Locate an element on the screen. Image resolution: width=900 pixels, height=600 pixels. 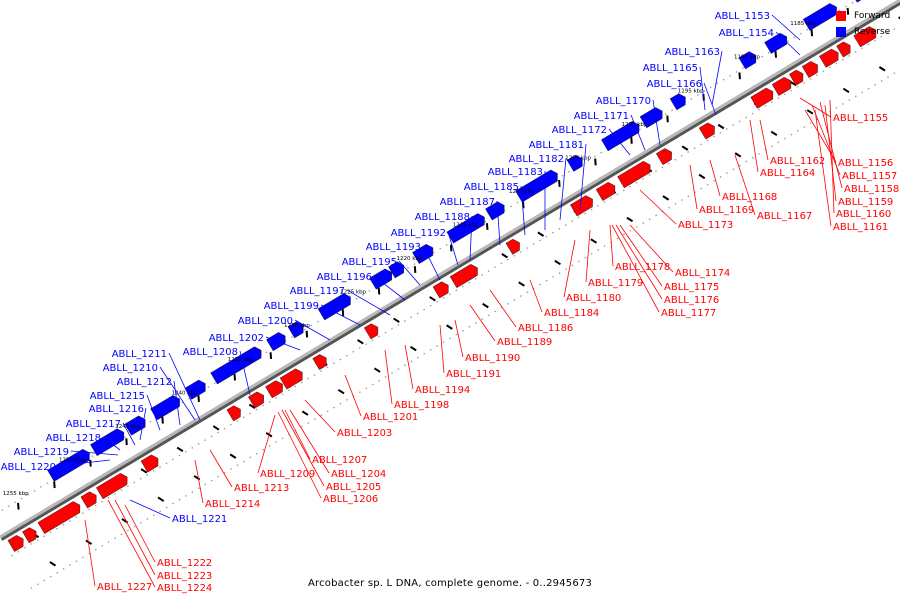
legend: Forward Reverse is located at coordinates (868, 25).